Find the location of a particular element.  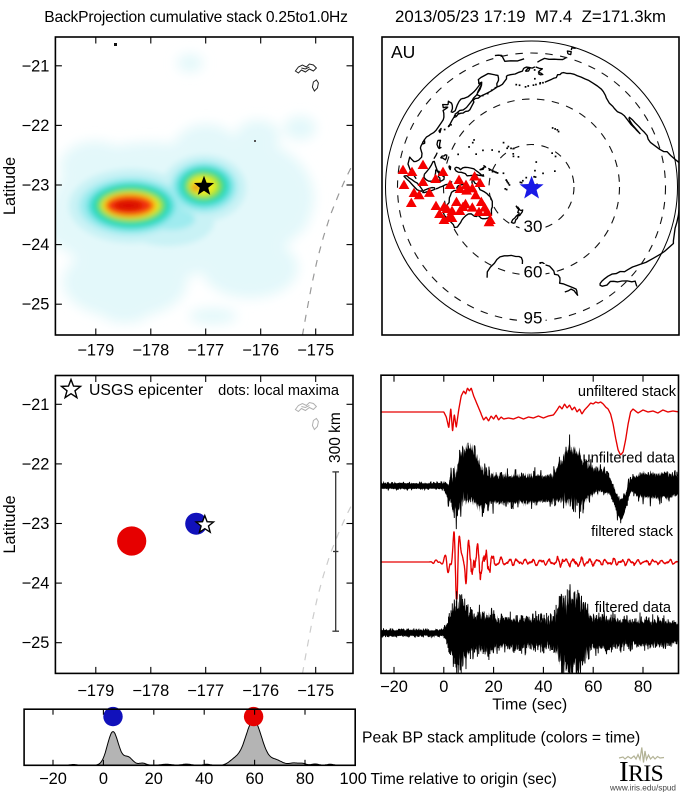

svg-text: filtered data is located at coordinates (633, 608).